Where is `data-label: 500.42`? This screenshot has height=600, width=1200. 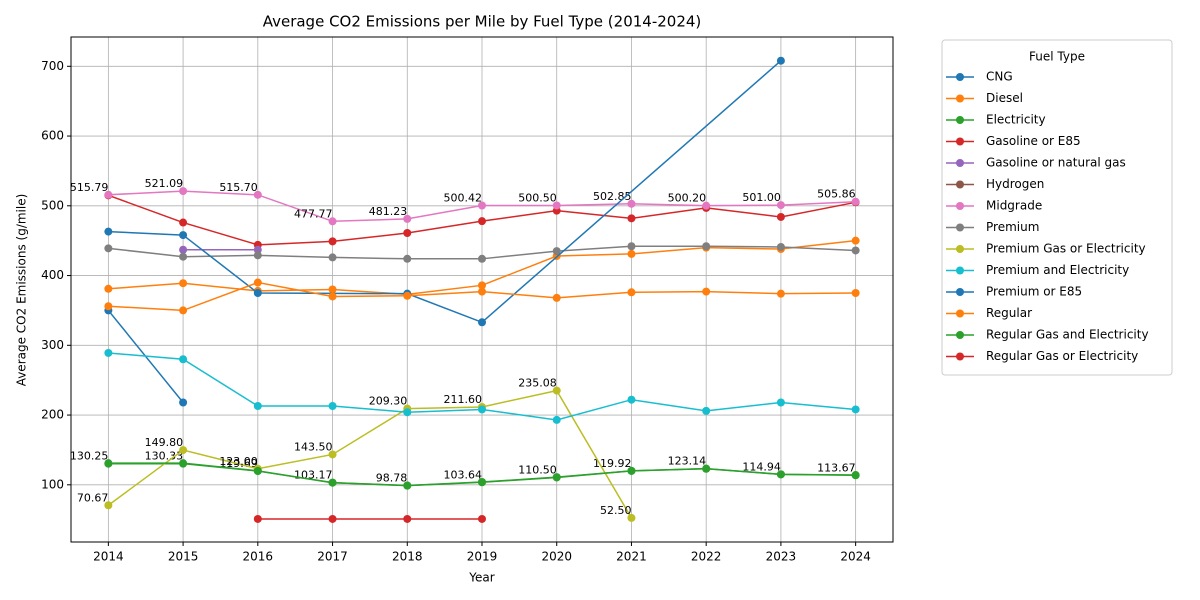
data-label: 500.42 is located at coordinates (463, 198).